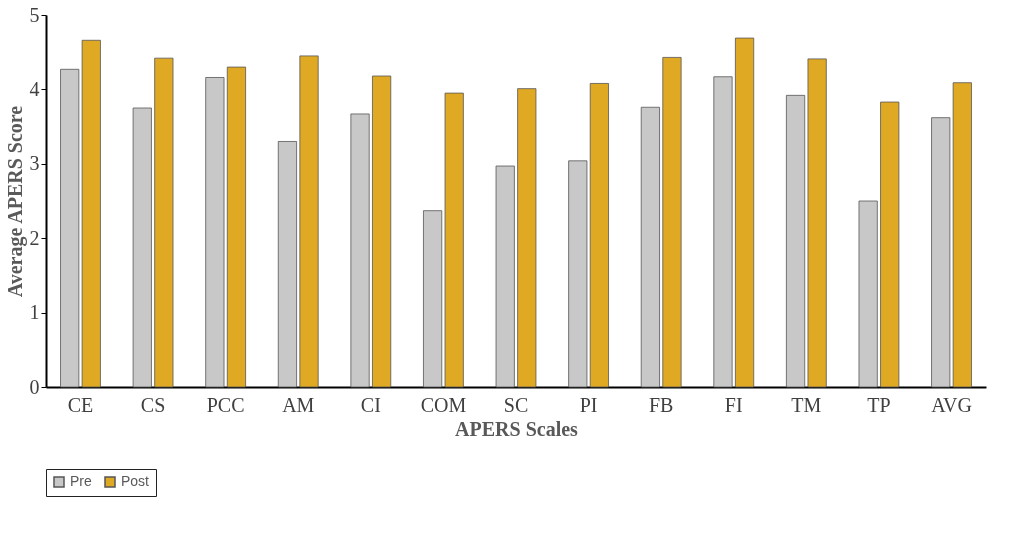 The width and height of the screenshot is (1024, 537). Describe the element at coordinates (34, 386) in the screenshot. I see `y-tick-label: 0` at that location.